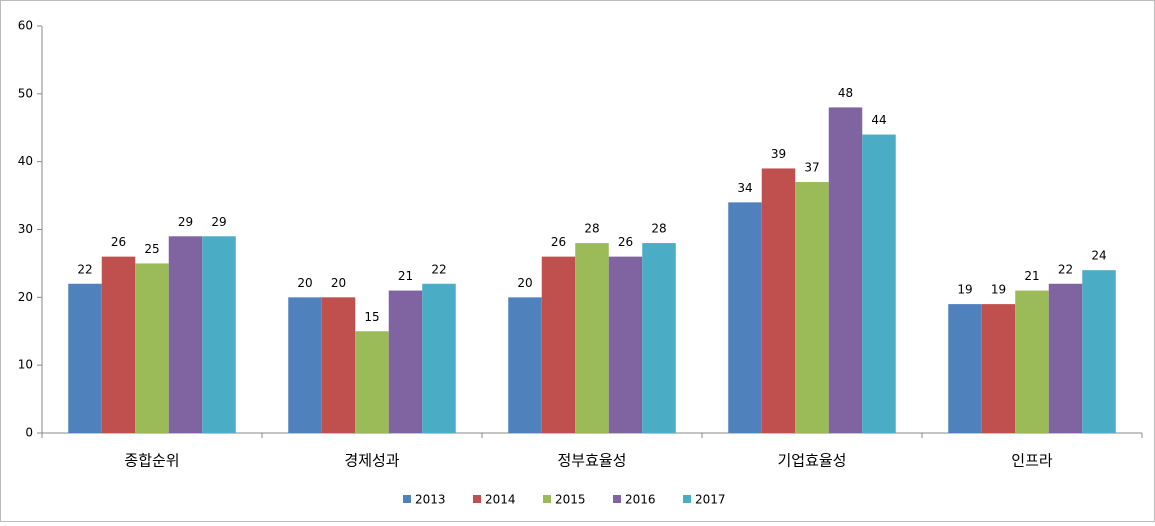 Image resolution: width=1155 pixels, height=526 pixels. What do you see at coordinates (29, 433) in the screenshot?
I see `y-tick-label: 0` at bounding box center [29, 433].